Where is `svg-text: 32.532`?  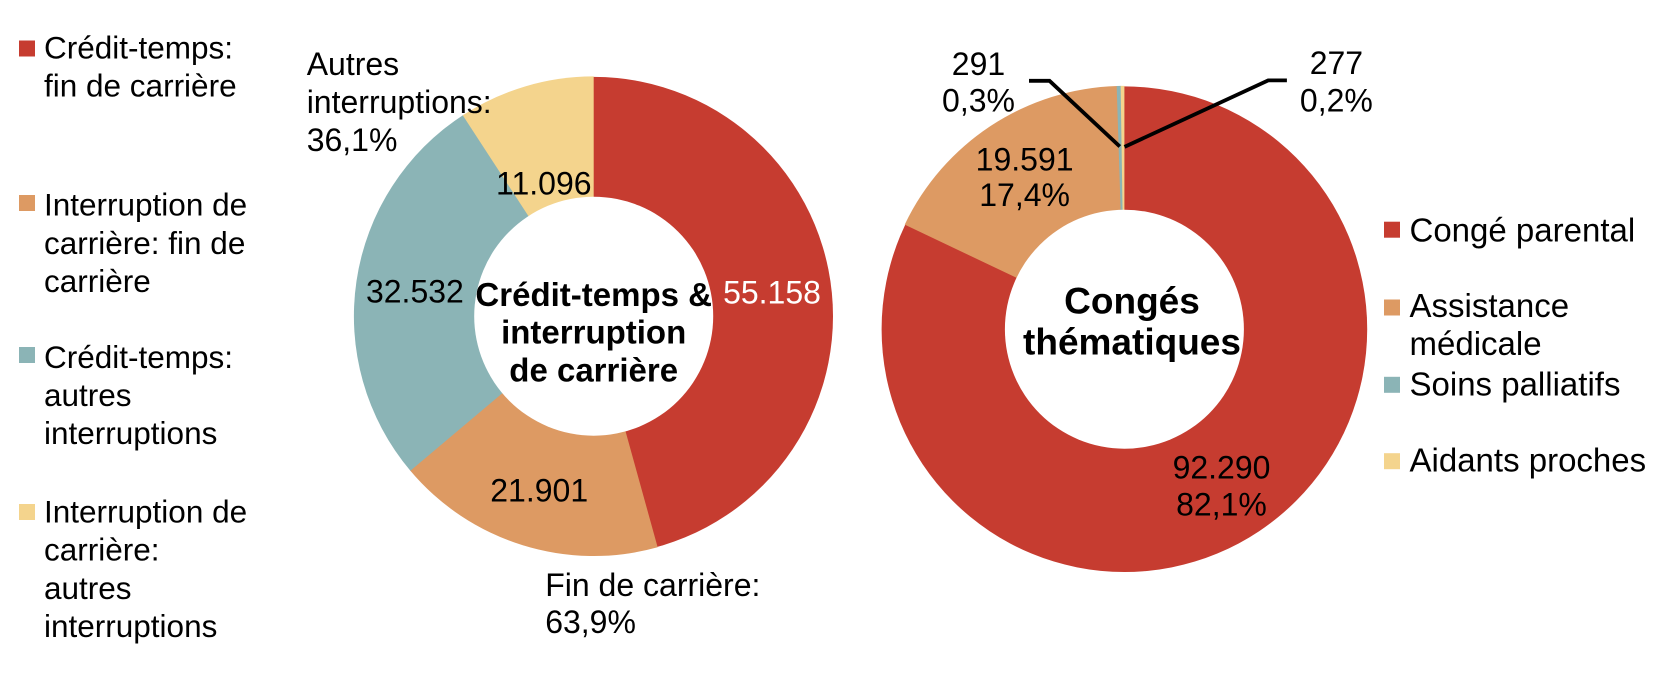 svg-text: 32.532 is located at coordinates (415, 292).